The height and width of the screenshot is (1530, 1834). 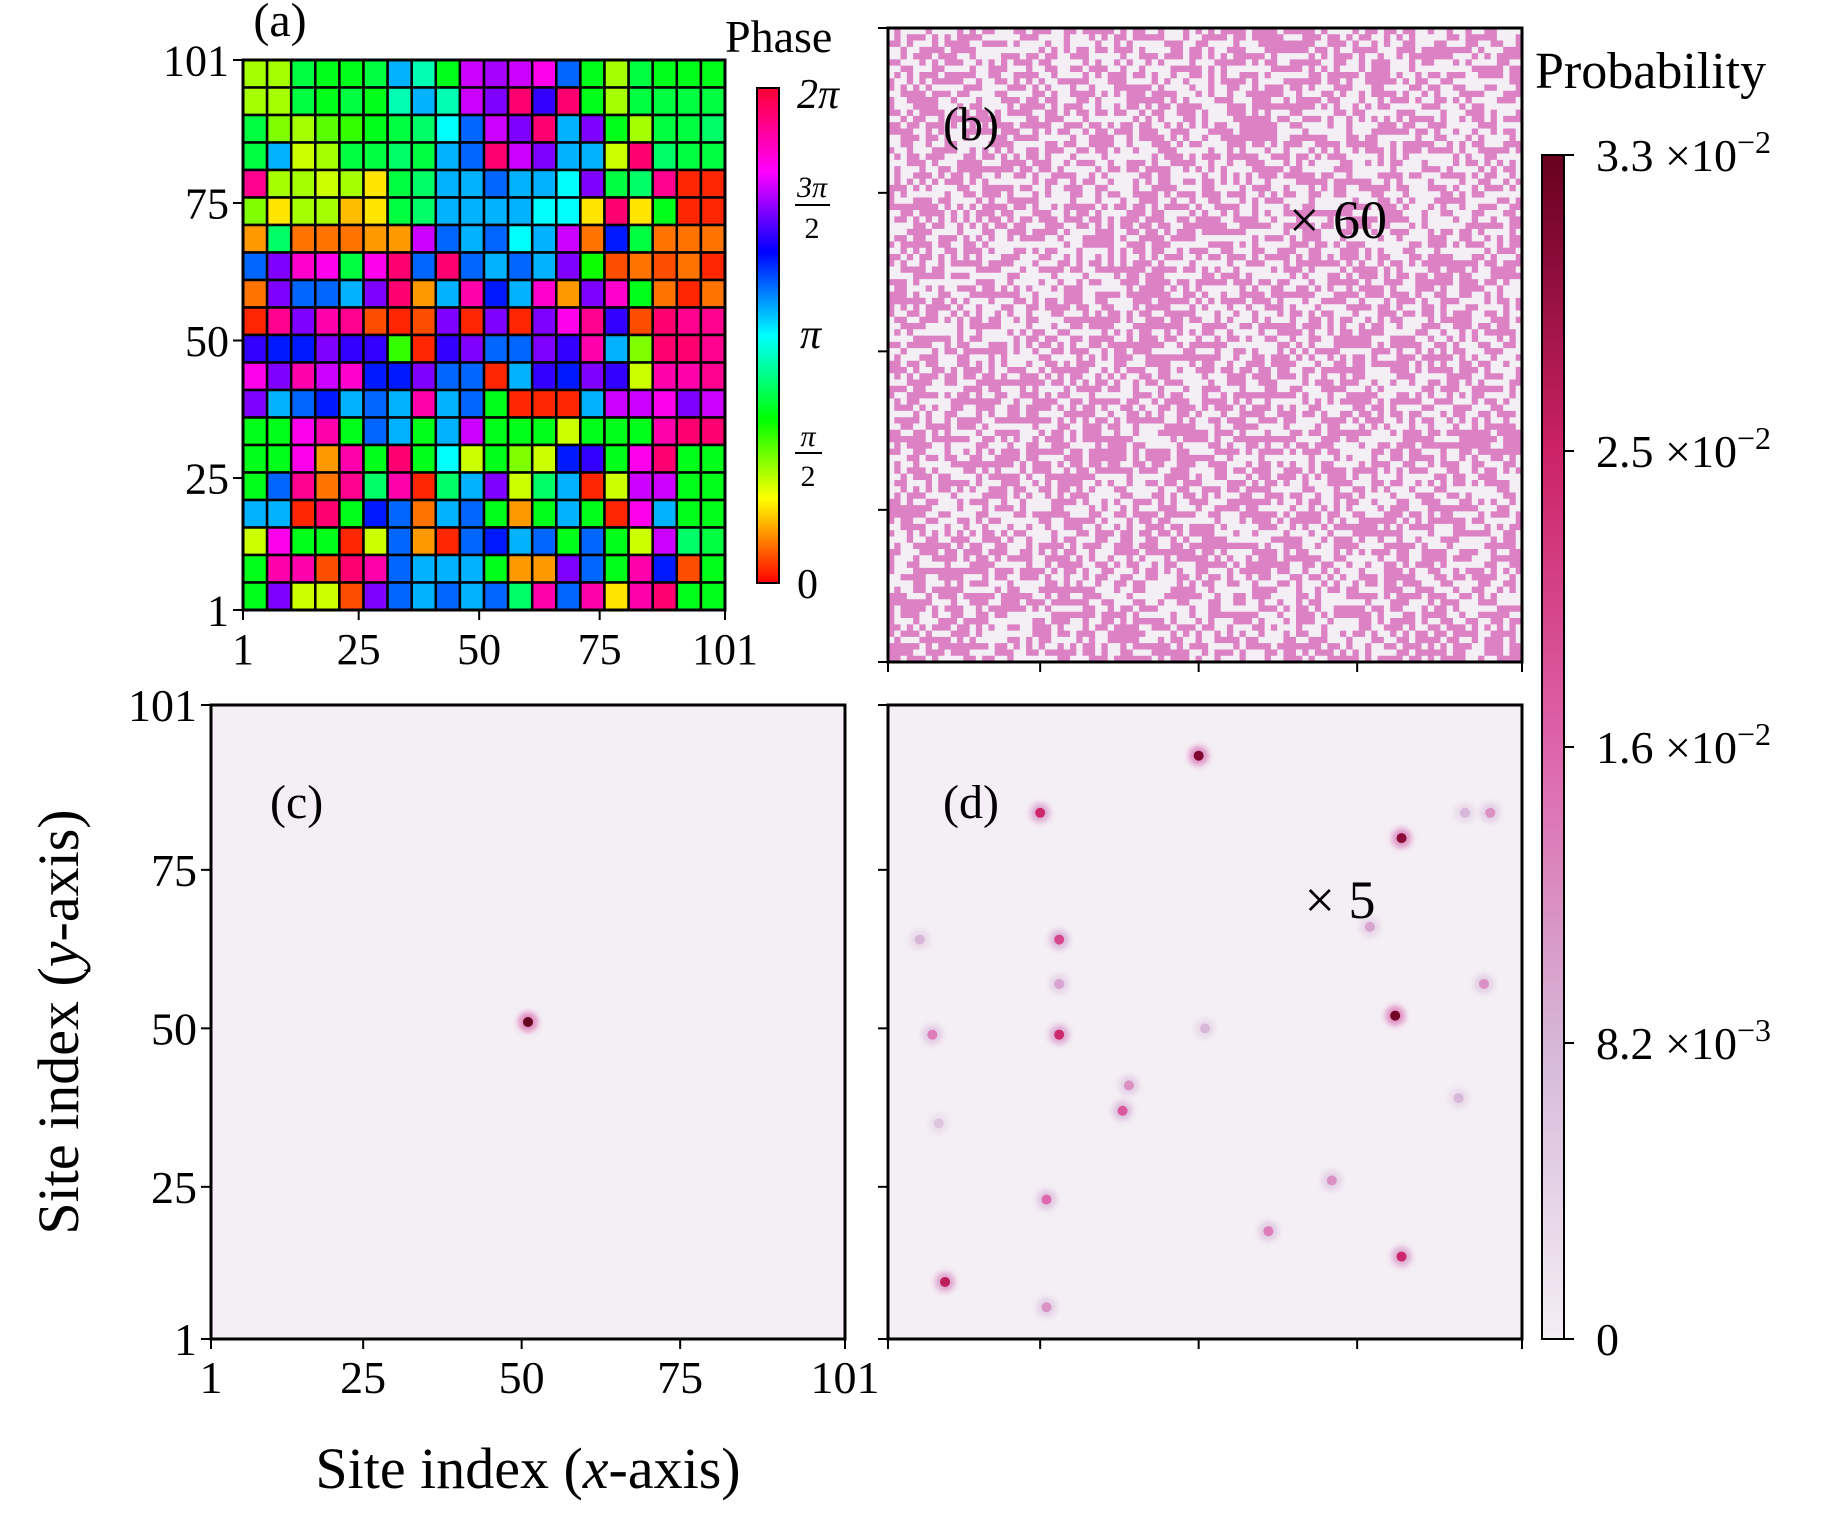 I want to click on panel-d-annotation: × 5, so click(x=1340, y=900).